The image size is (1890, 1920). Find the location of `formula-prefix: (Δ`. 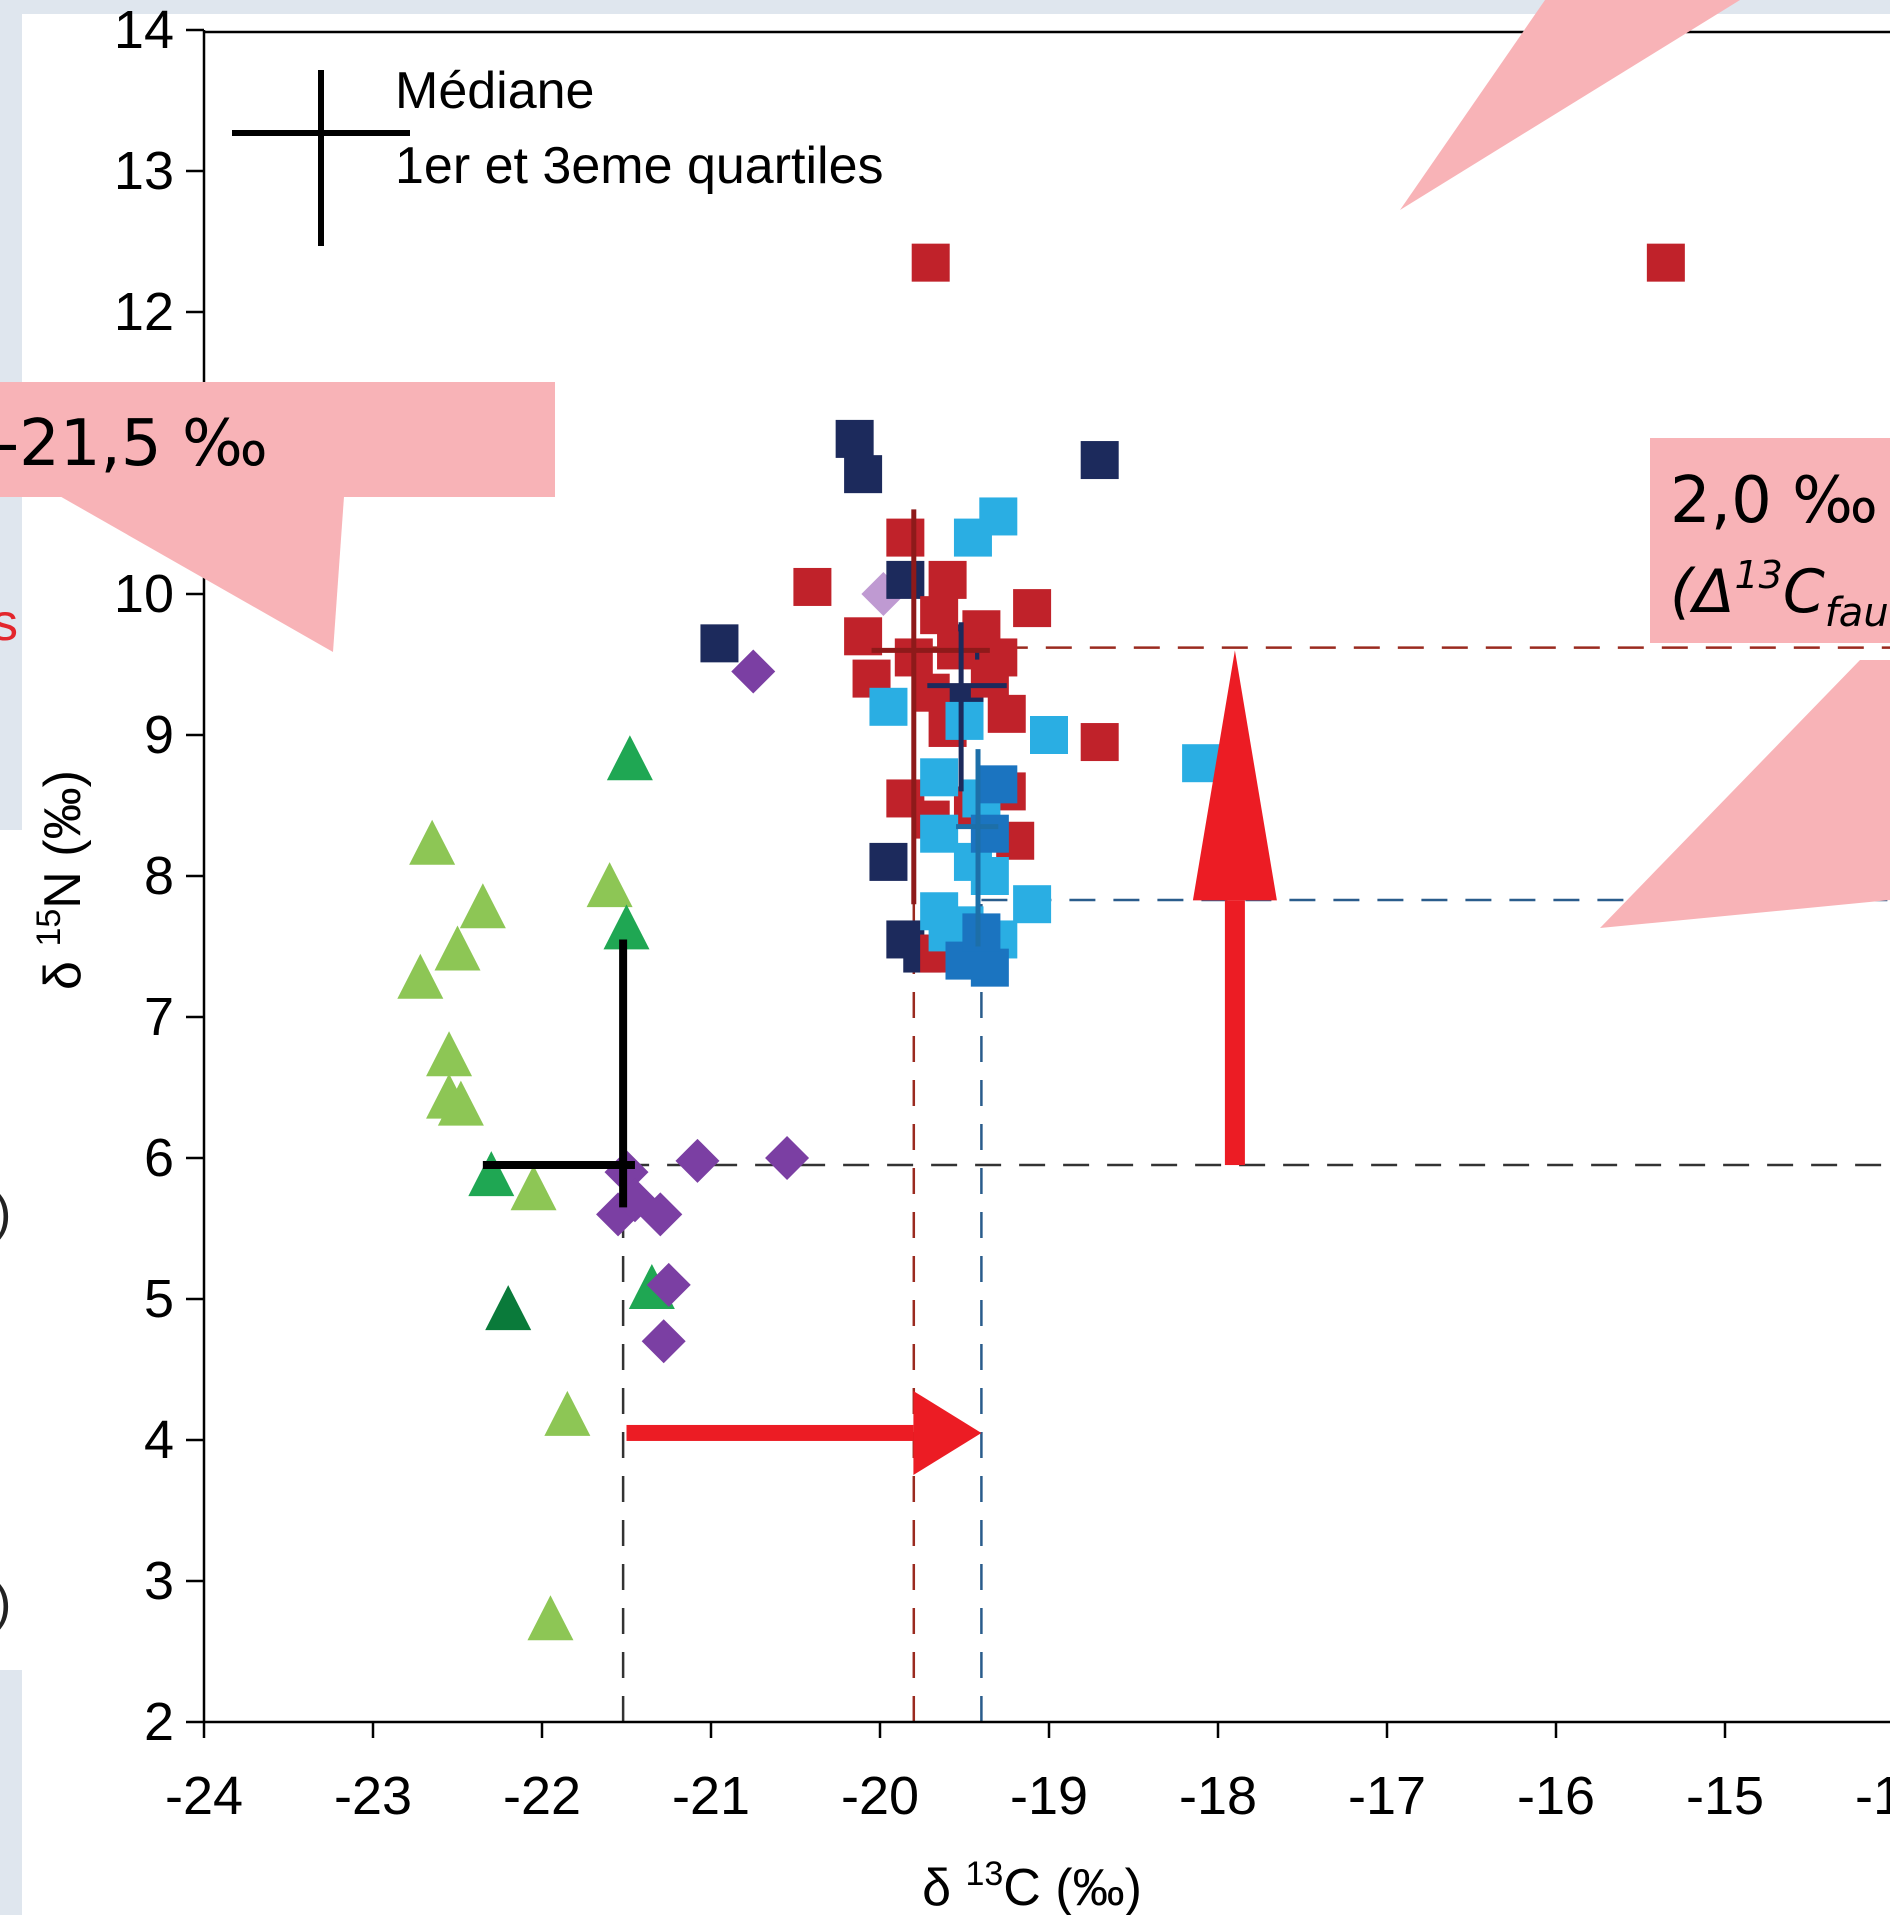

formula-prefix: (Δ is located at coordinates (1702, 592).